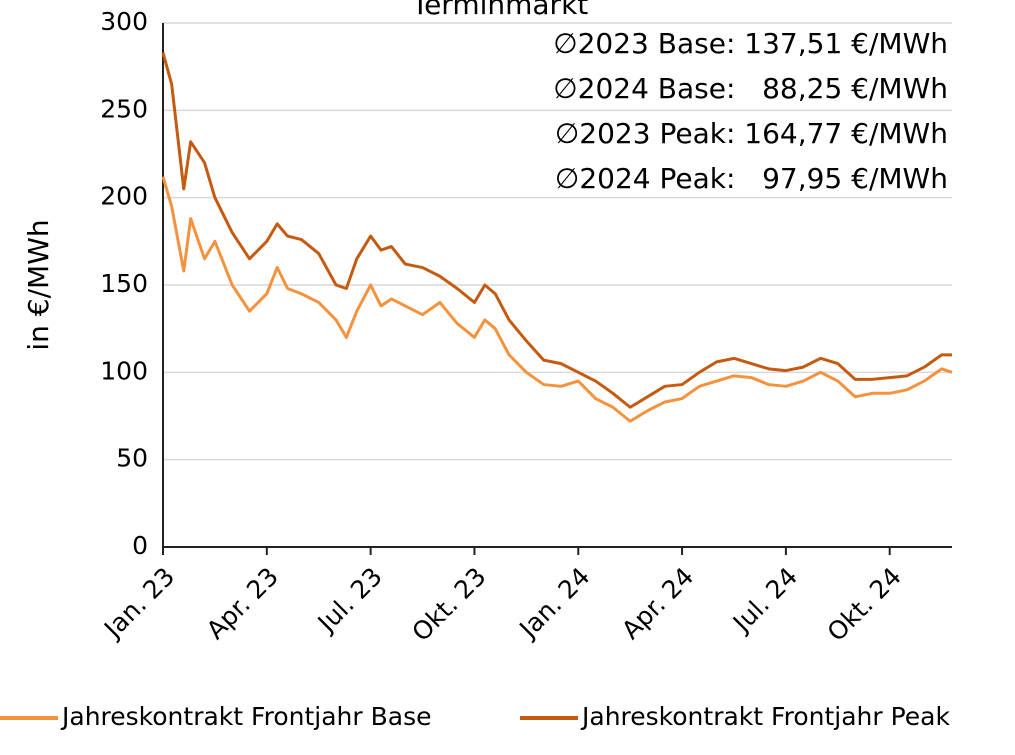  Describe the element at coordinates (124, 21) in the screenshot. I see `y-tick-label: 300` at that location.